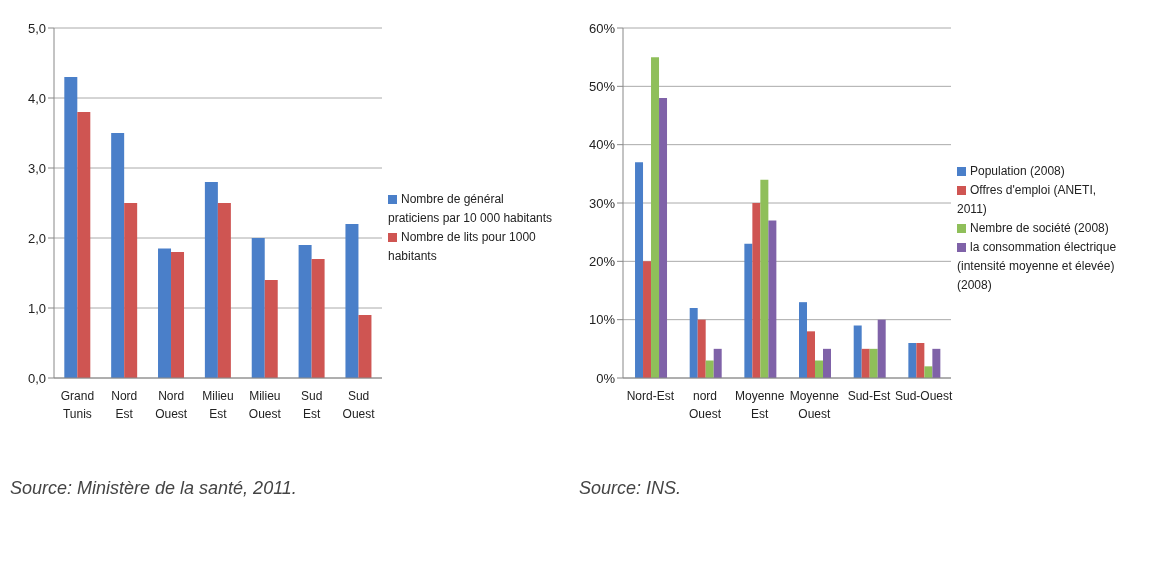  Describe the element at coordinates (650, 396) in the screenshot. I see `x-tick-label: Nord-Est` at that location.